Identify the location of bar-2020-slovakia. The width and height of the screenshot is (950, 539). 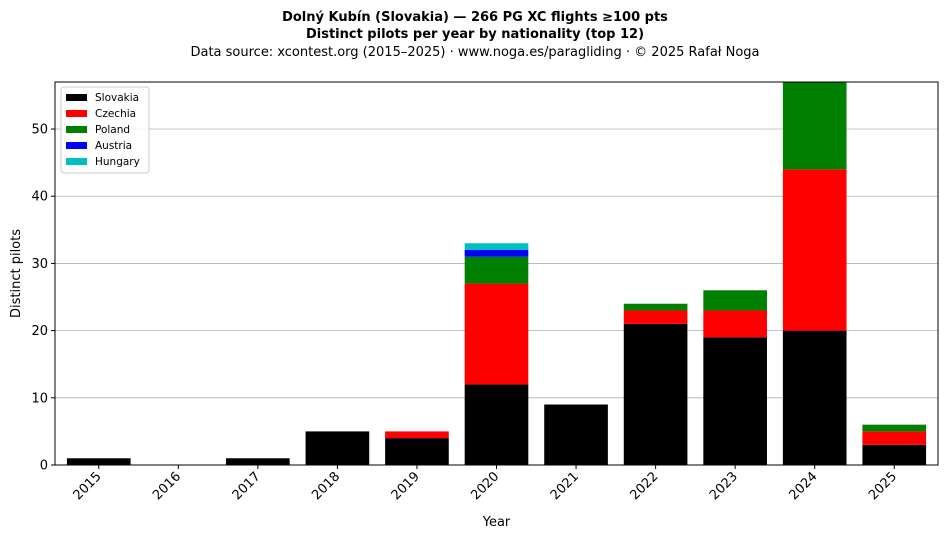
(496, 424).